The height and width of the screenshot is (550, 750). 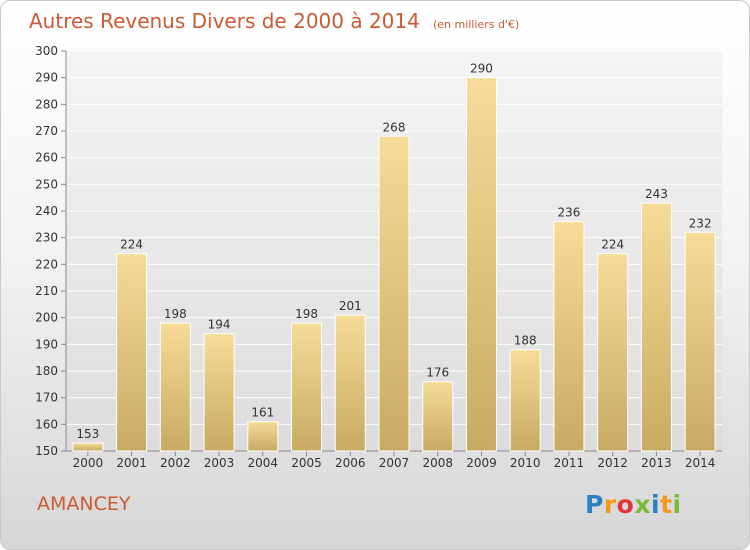 What do you see at coordinates (46, 318) in the screenshot?
I see `y-tick-label: 200` at bounding box center [46, 318].